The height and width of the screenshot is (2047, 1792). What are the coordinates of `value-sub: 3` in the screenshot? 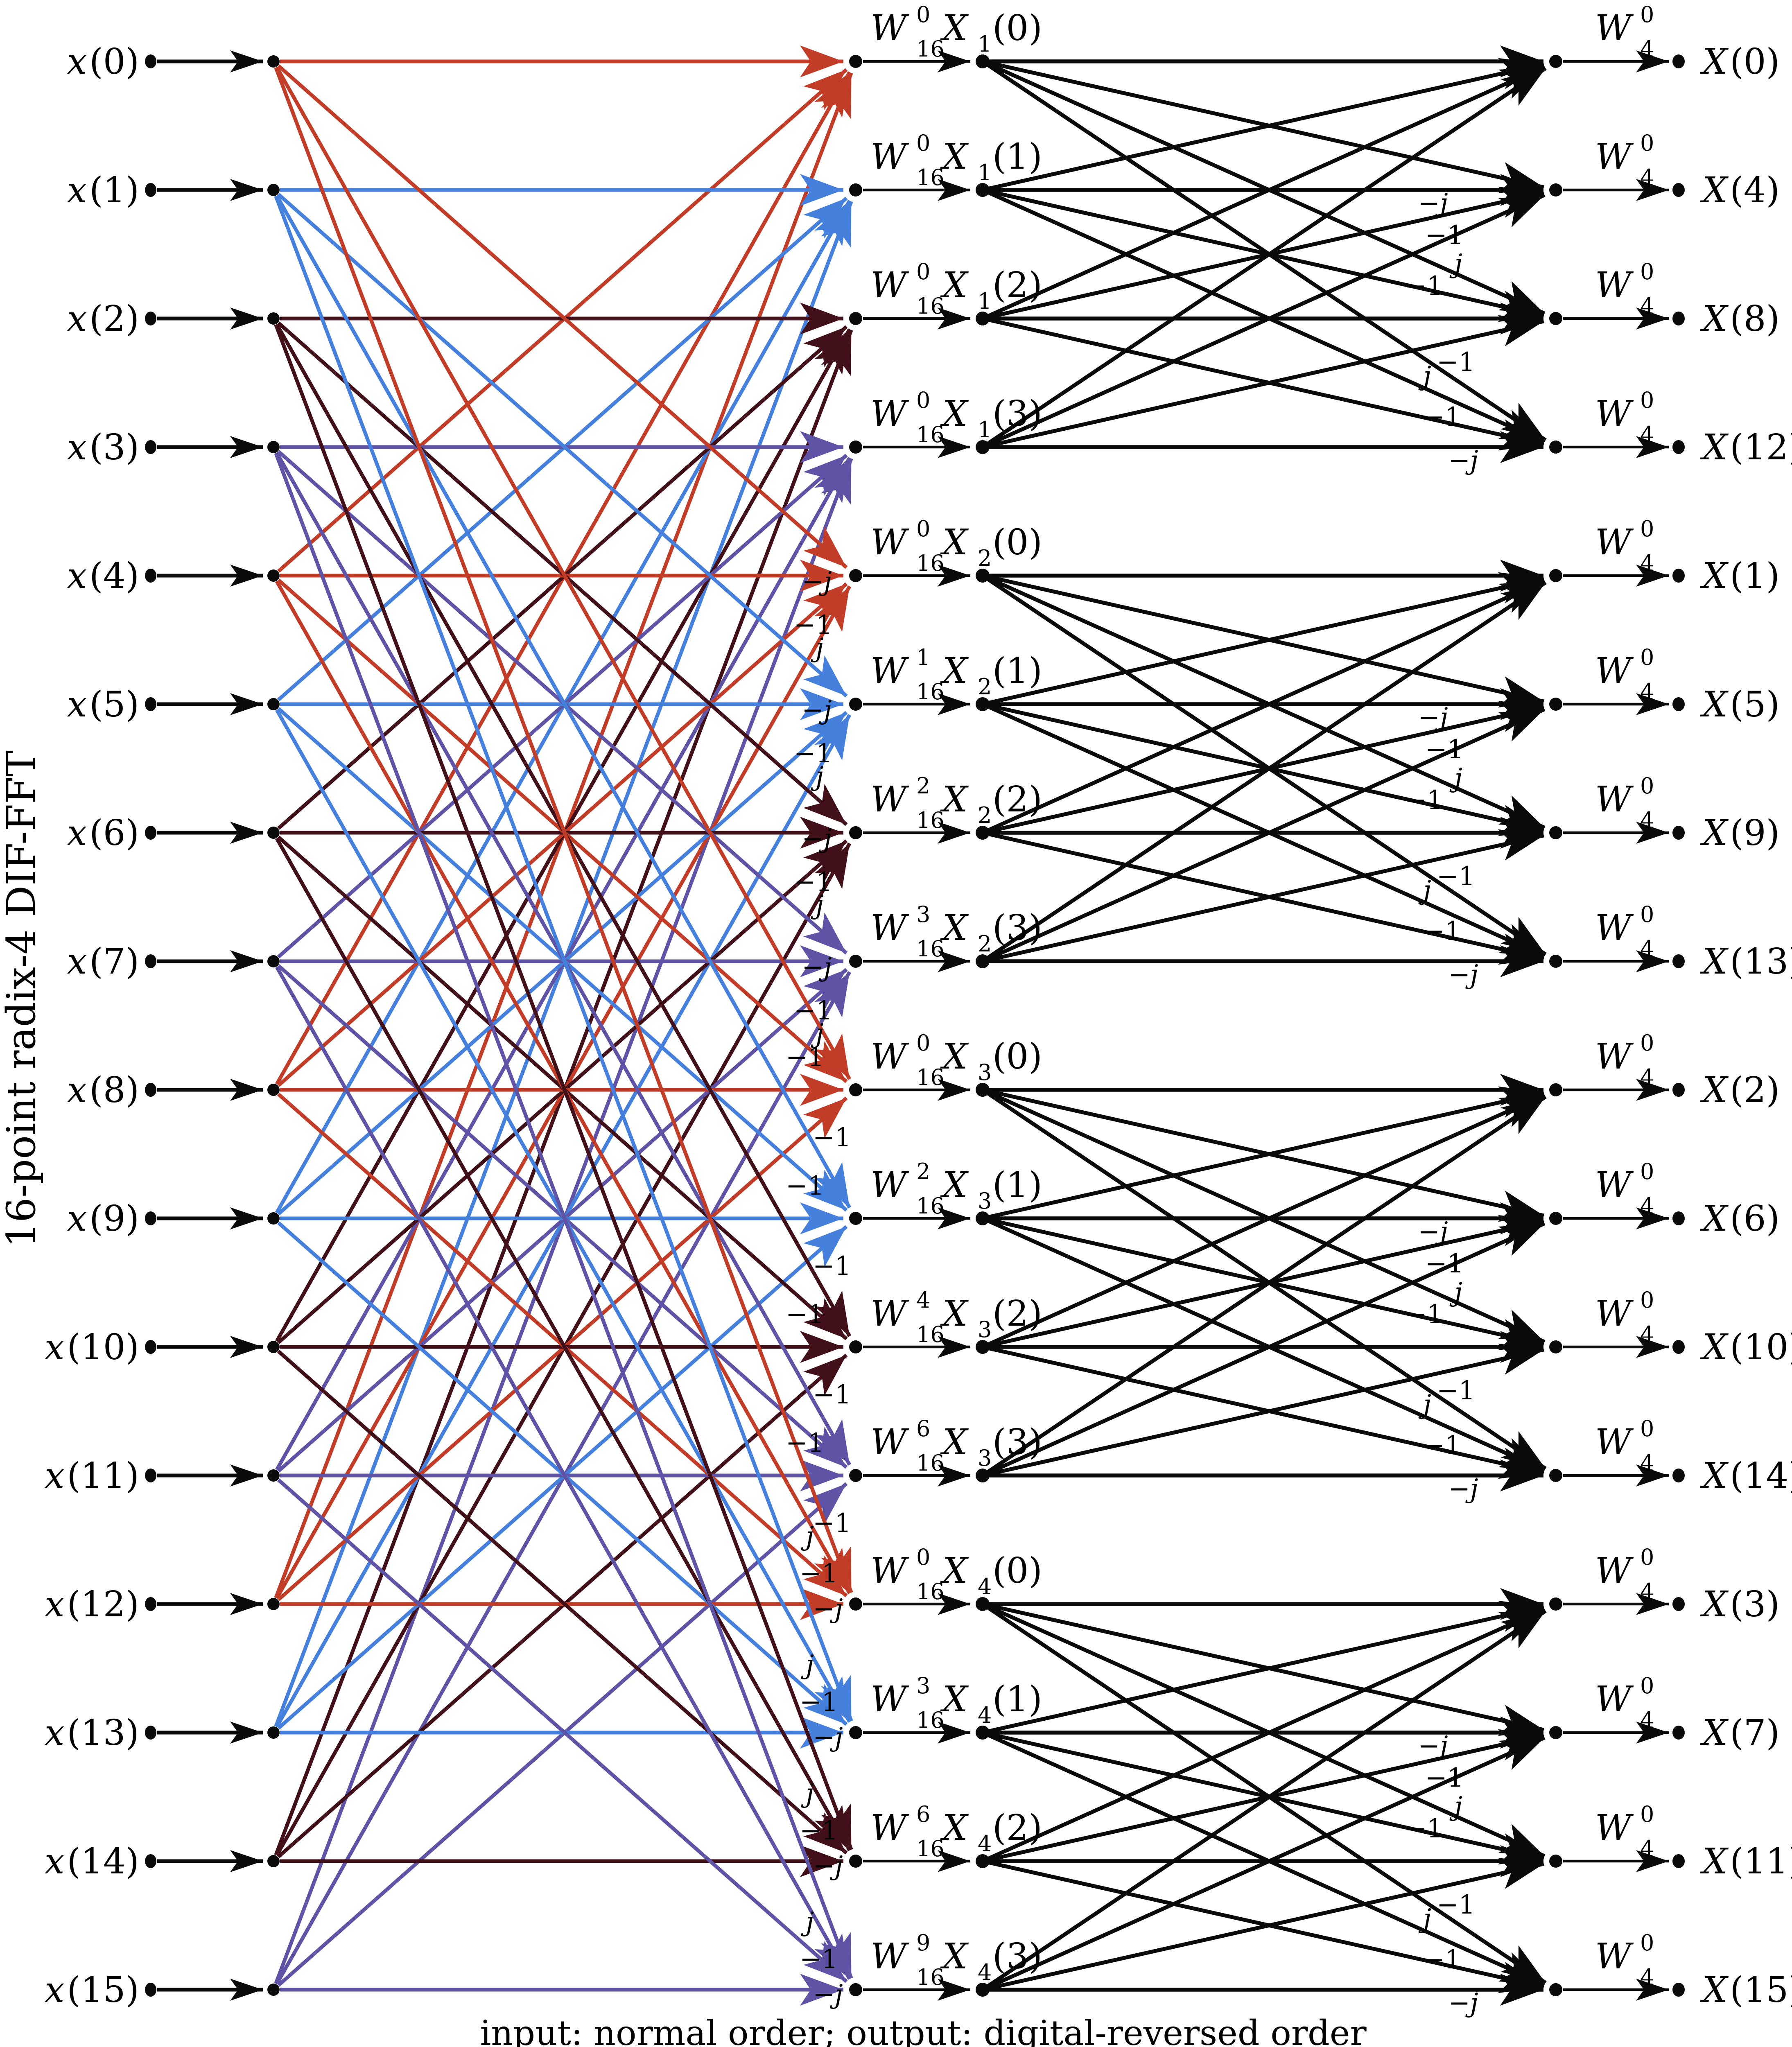 It's located at (985, 1329).